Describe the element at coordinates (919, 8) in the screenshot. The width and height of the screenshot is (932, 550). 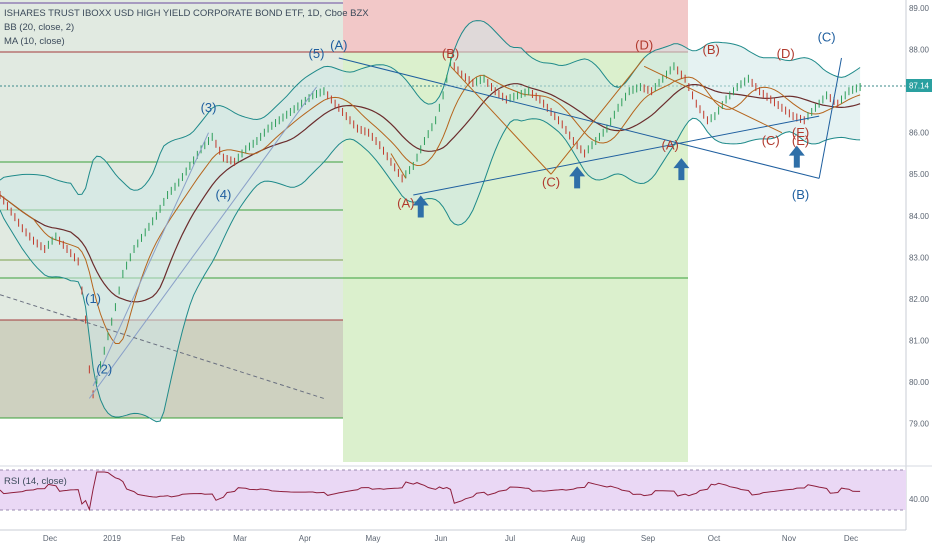
I see `y-tick-label: 89.00` at that location.